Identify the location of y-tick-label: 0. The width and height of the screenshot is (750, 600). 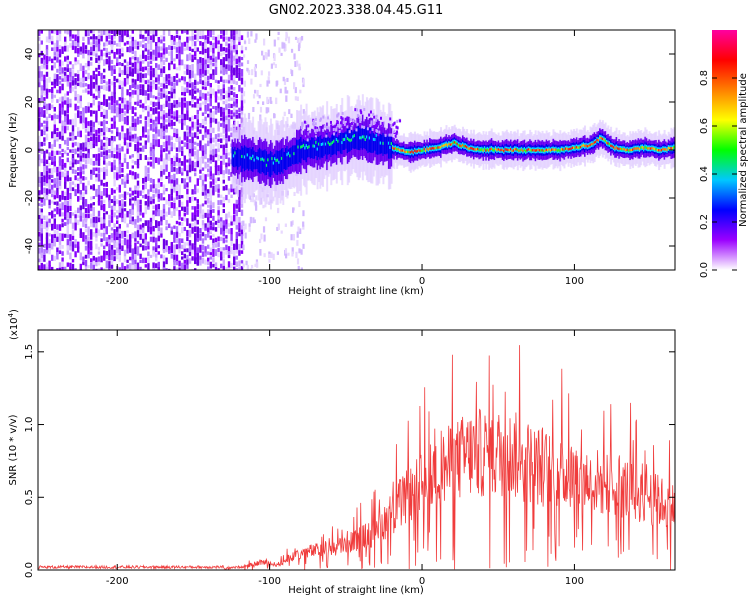
(29, 150).